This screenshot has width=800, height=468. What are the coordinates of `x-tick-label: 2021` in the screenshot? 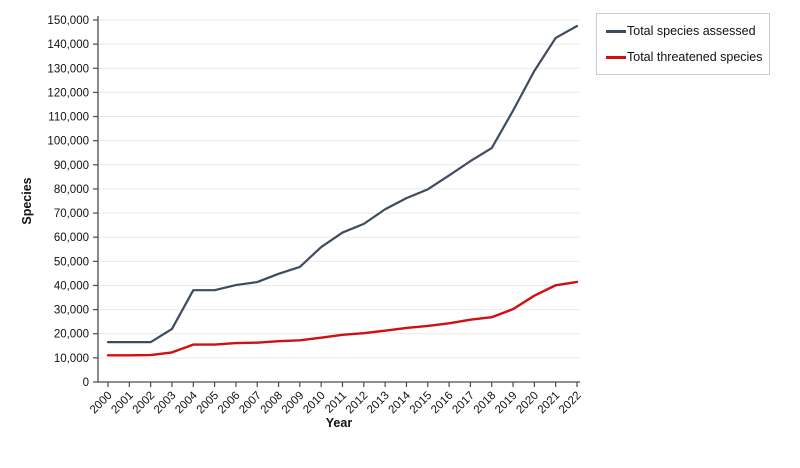 It's located at (549, 403).